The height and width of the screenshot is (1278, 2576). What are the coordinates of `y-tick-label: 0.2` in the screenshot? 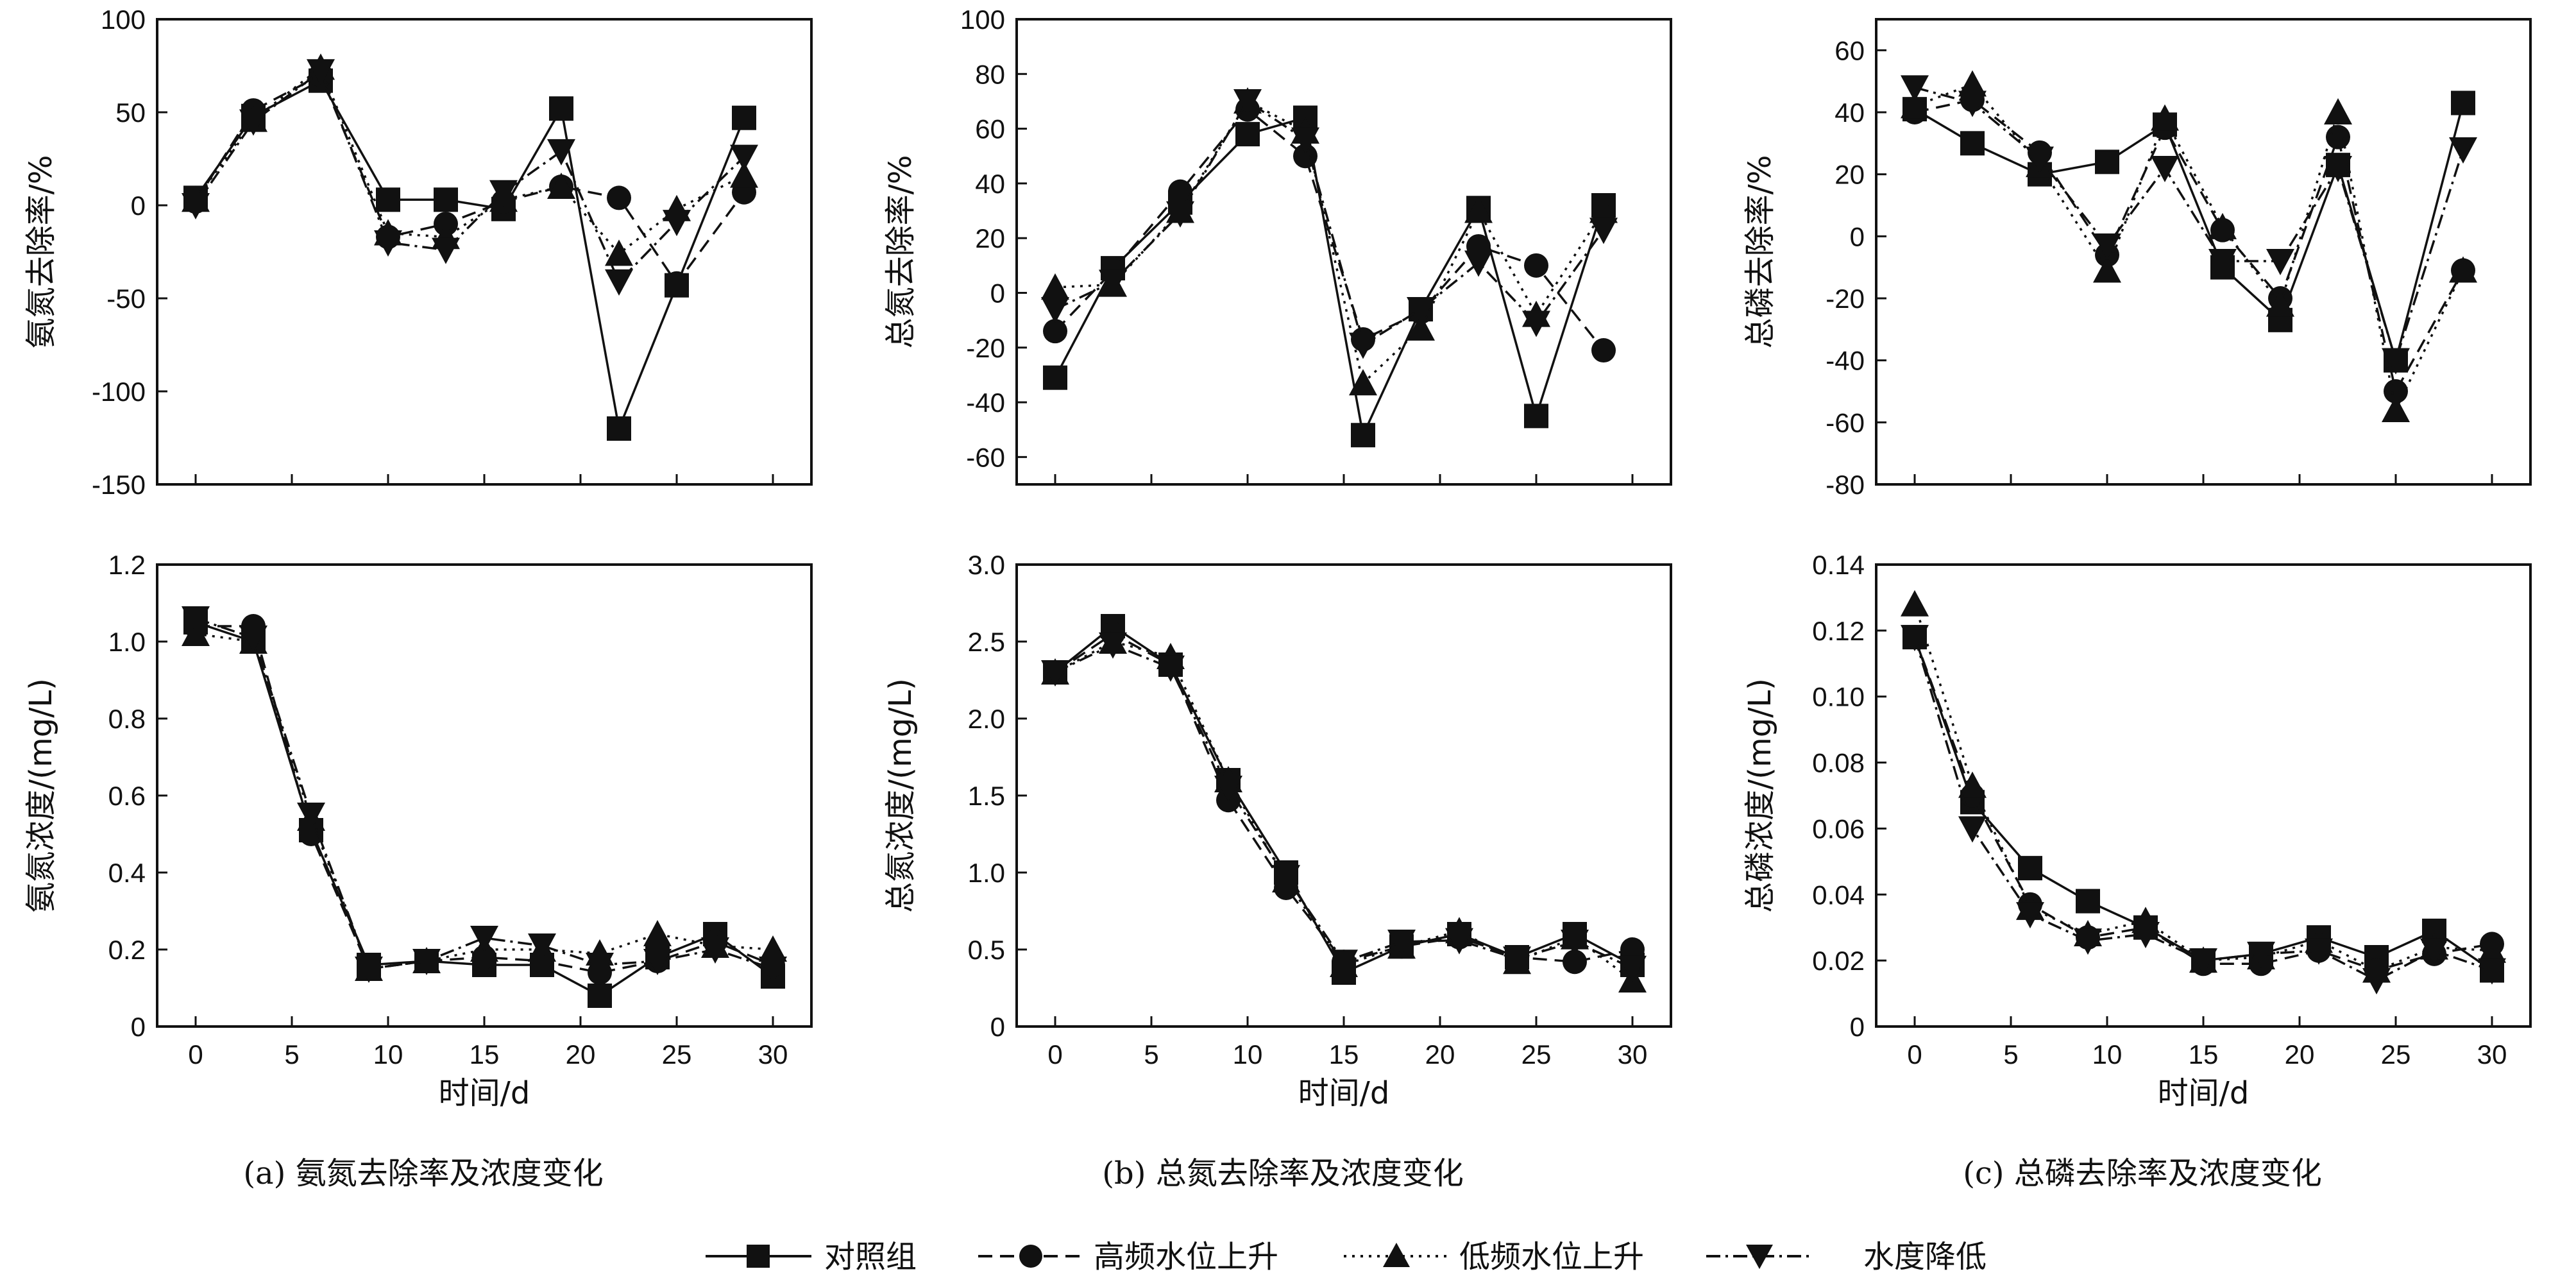 It's located at (127, 950).